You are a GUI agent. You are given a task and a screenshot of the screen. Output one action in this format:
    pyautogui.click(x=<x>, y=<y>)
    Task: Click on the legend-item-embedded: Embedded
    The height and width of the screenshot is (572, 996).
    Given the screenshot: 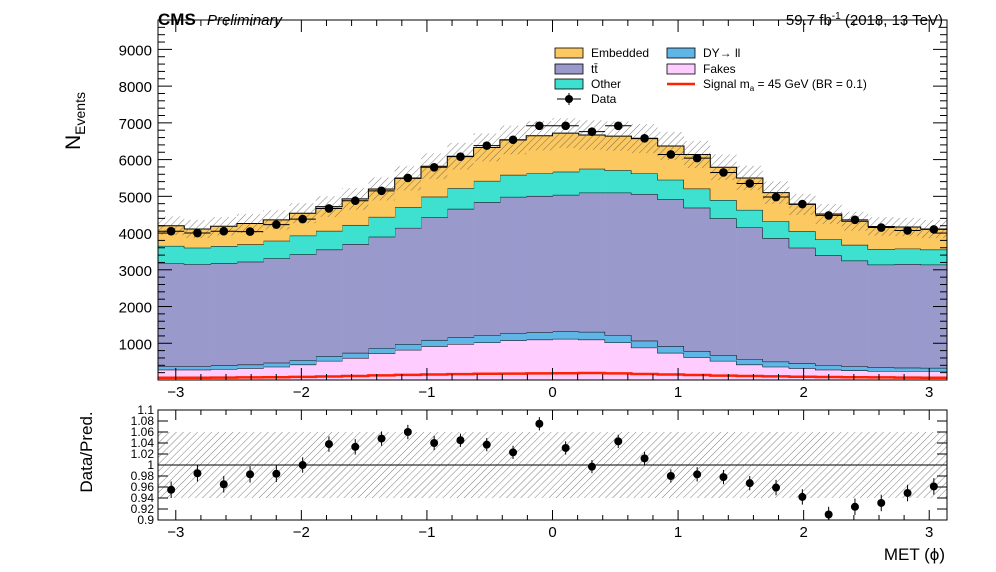 What is the action you would take?
    pyautogui.click(x=601, y=53)
    